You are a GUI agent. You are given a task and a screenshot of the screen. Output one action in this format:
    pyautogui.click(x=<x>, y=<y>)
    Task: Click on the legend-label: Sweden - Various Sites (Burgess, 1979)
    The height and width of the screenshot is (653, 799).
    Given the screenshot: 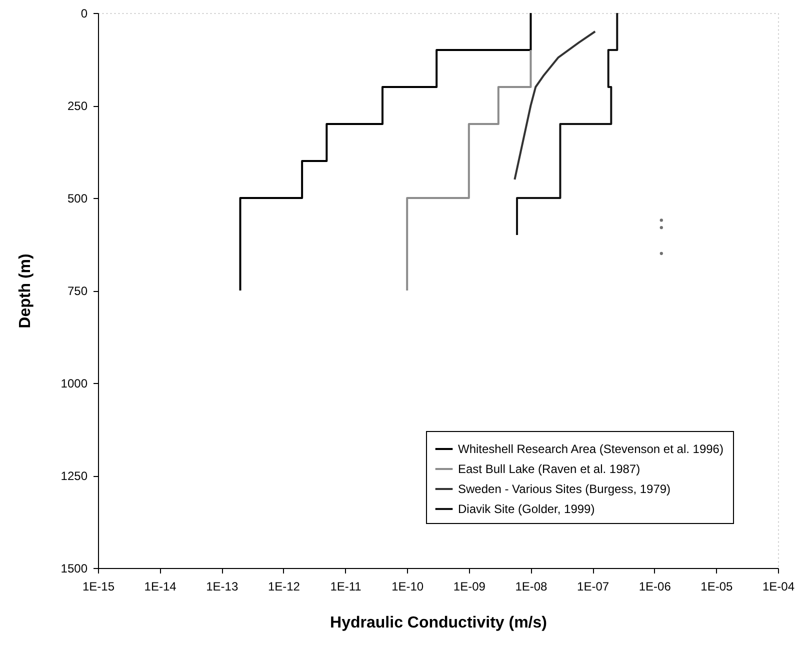 What is the action you would take?
    pyautogui.click(x=564, y=489)
    